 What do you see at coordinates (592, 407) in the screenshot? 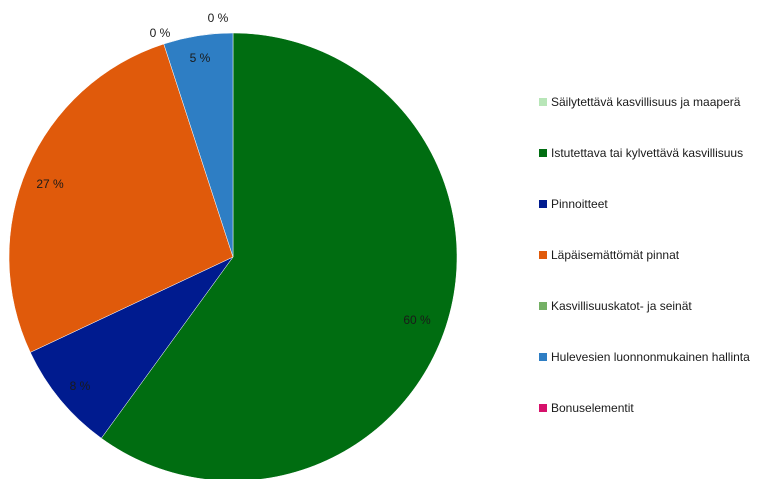
I see `legend-label: Bonuselementit` at bounding box center [592, 407].